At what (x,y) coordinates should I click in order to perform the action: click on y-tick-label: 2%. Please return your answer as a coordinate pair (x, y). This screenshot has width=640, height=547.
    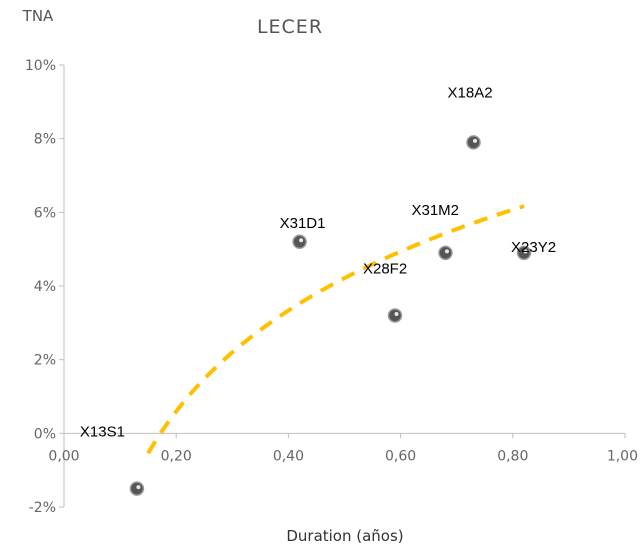
    Looking at the image, I should click on (45, 361).